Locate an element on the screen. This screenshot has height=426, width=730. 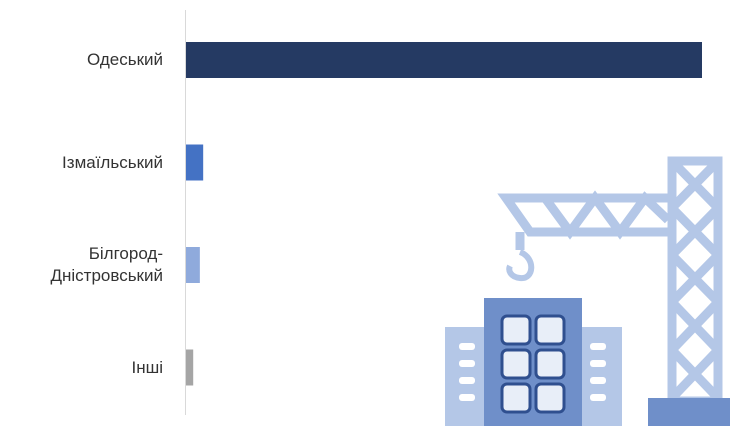
y-tick-label: Ізмаїльський is located at coordinates (112, 162).